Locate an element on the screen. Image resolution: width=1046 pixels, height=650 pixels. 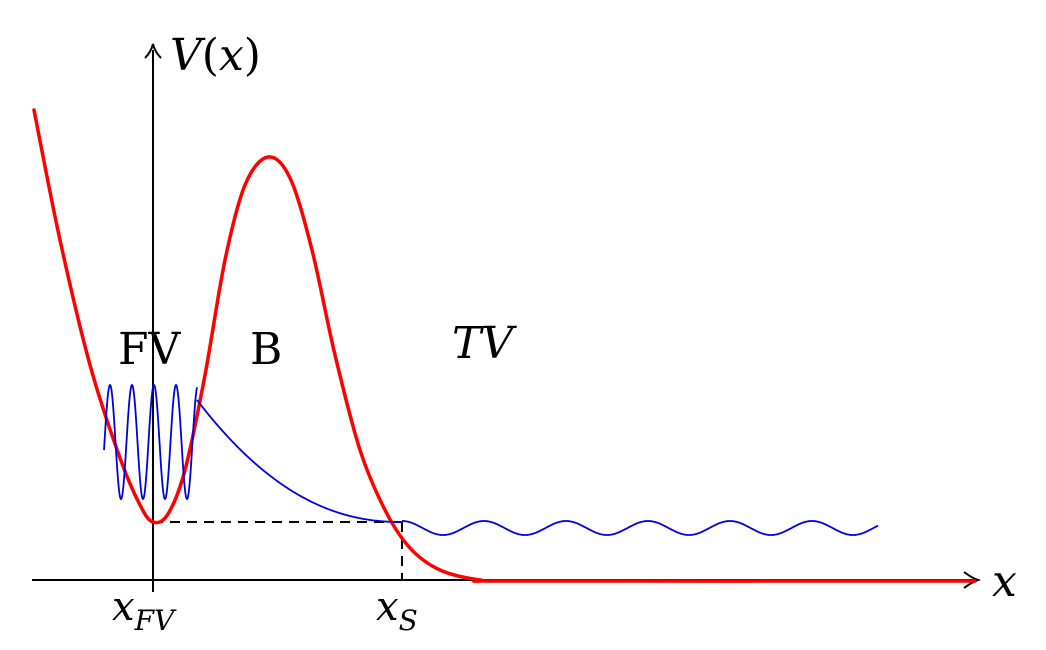
barrier-label: B is located at coordinates (266, 349).